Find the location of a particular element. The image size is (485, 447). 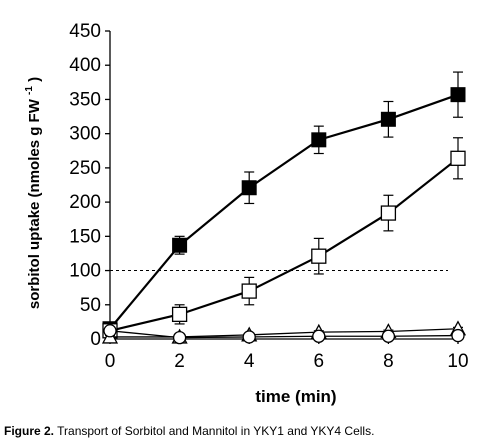

x-tick-label: 0 is located at coordinates (110, 361).